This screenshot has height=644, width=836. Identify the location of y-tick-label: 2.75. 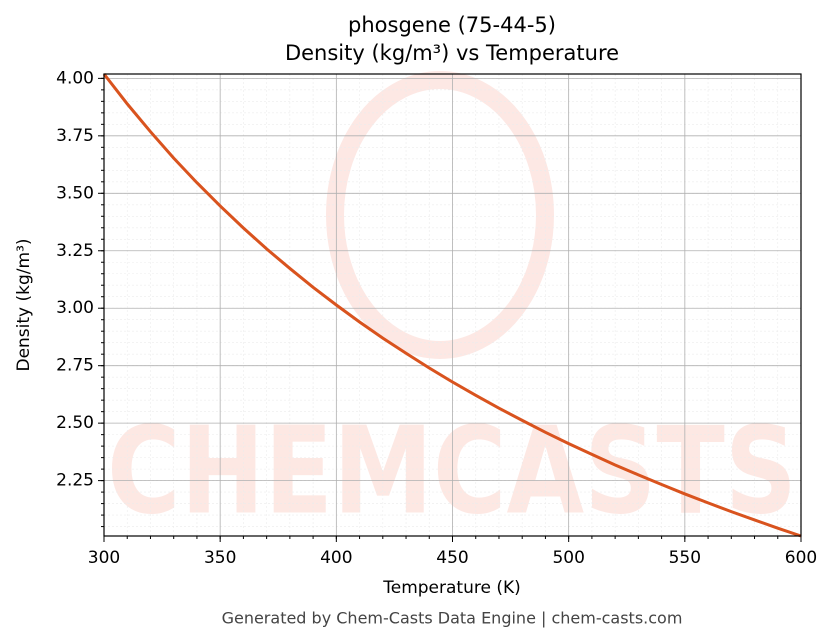
(75, 366).